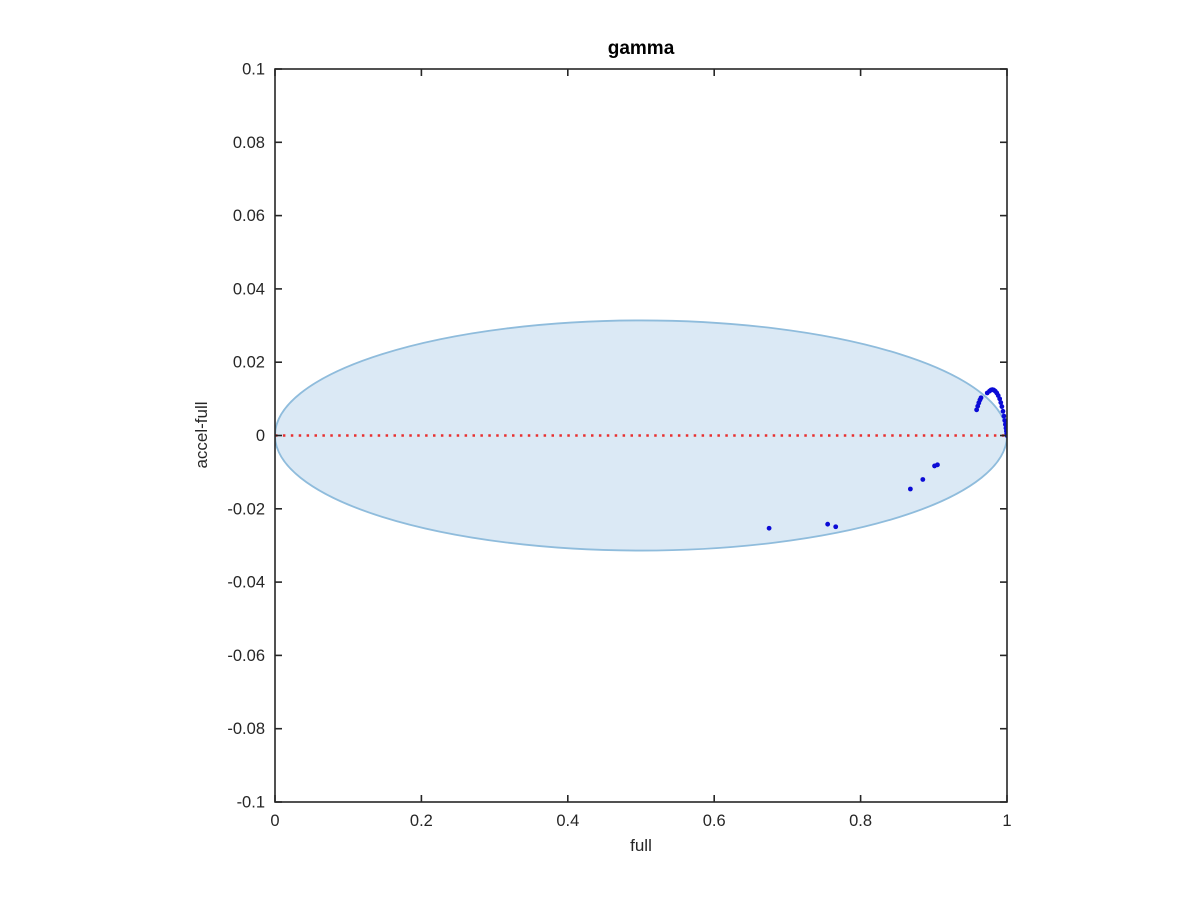  I want to click on y-tick-label: 0.04, so click(249, 289).